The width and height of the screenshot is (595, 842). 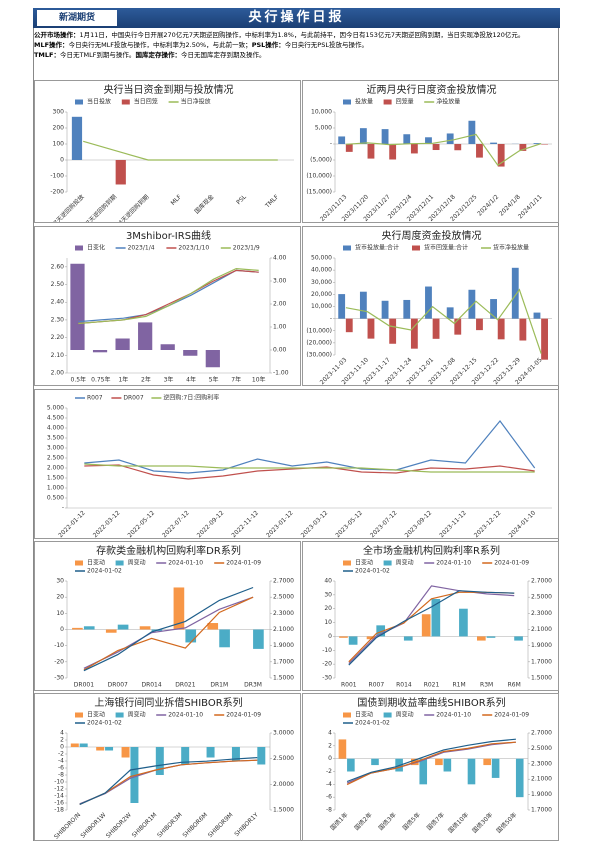 I want to click on x-tick-label: R1M, so click(x=458, y=685).